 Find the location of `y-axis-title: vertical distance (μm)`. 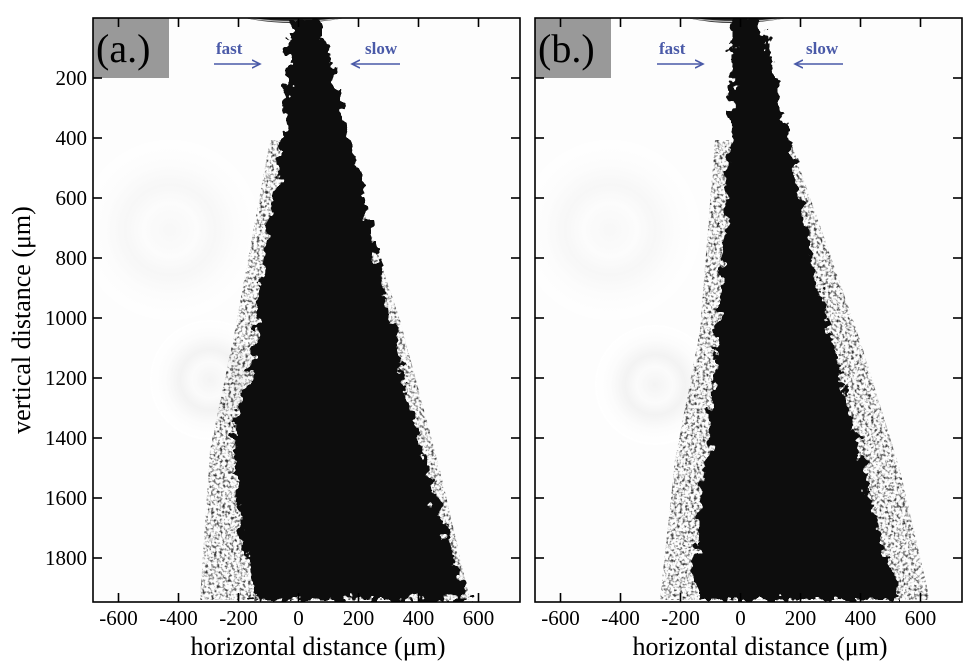

y-axis-title: vertical distance (μm) is located at coordinates (21, 320).